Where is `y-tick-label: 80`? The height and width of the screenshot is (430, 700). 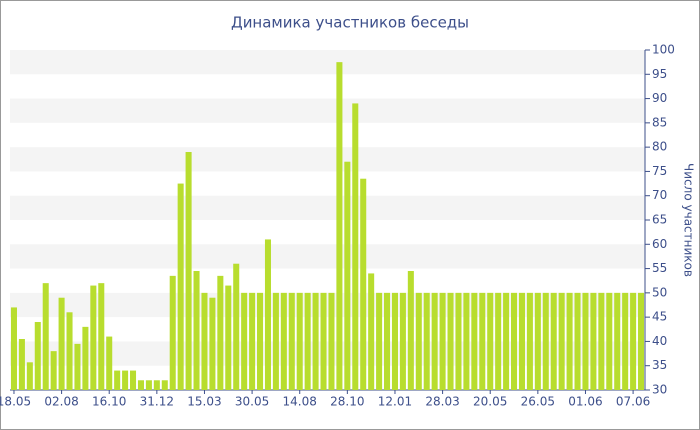 y-tick-label: 80 is located at coordinates (659, 147).